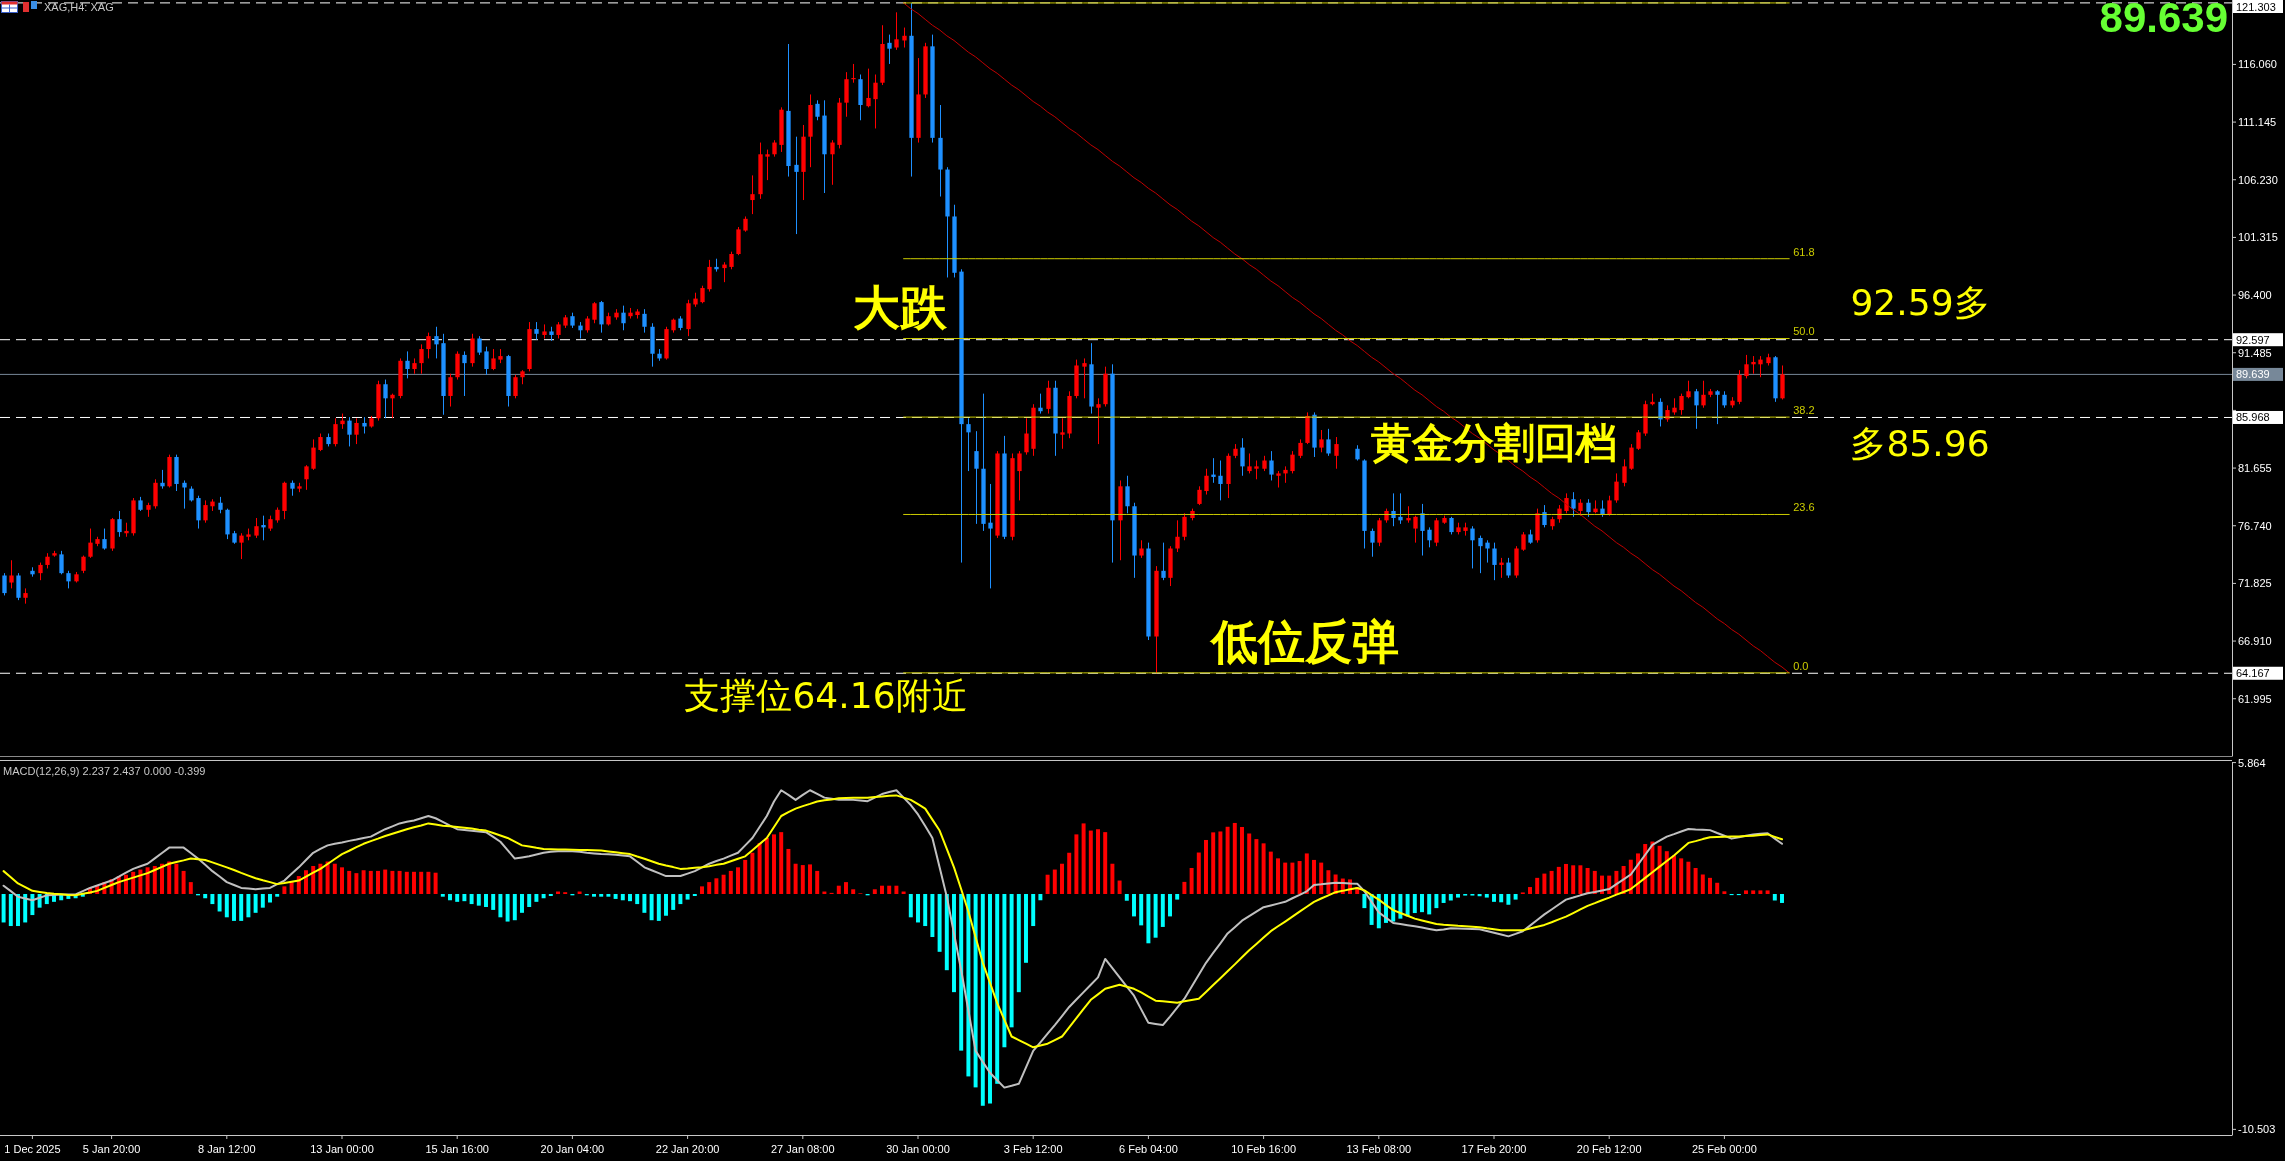 The height and width of the screenshot is (1161, 2285). I want to click on annotation: 多85.96, so click(1920, 443).